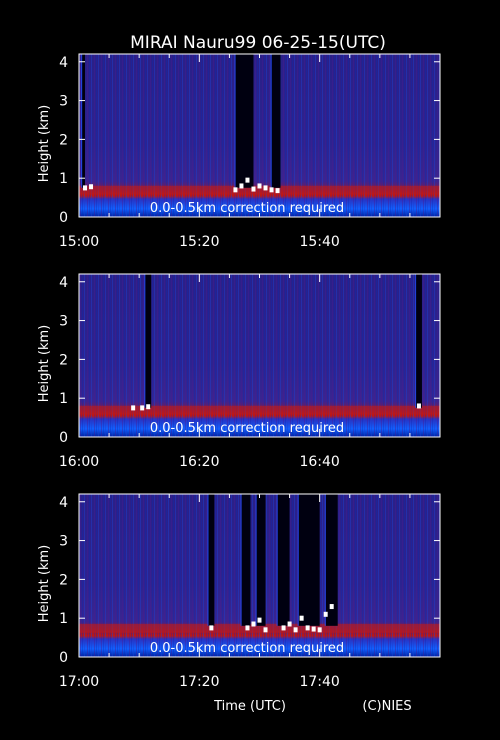  What do you see at coordinates (199, 462) in the screenshot?
I see `x-tick-label: 16:20` at bounding box center [199, 462].